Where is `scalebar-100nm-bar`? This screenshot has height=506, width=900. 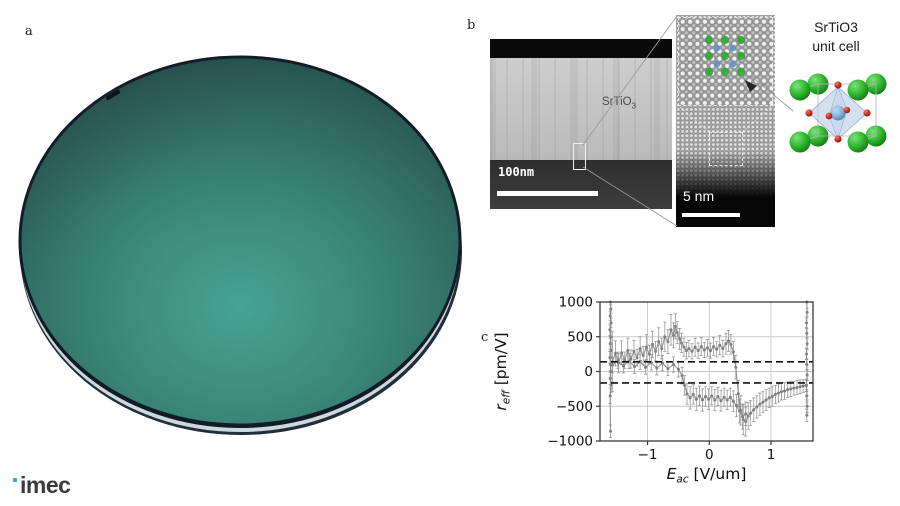
scalebar-100nm-bar is located at coordinates (547, 193).